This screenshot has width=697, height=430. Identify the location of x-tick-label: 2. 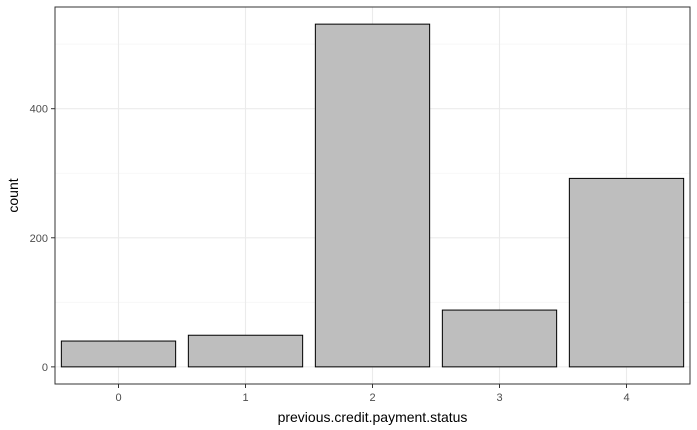
(372, 398).